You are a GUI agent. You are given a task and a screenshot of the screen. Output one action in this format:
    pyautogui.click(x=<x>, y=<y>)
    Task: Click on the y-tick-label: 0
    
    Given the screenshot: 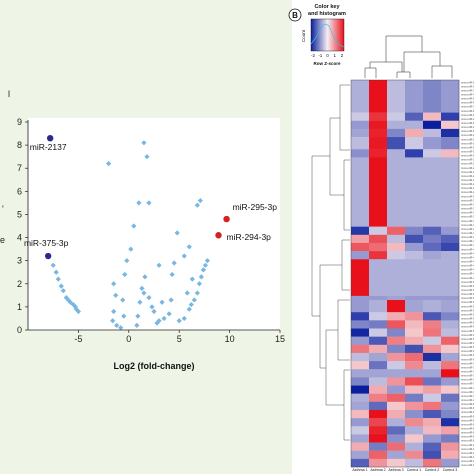 What is the action you would take?
    pyautogui.click(x=19, y=330)
    